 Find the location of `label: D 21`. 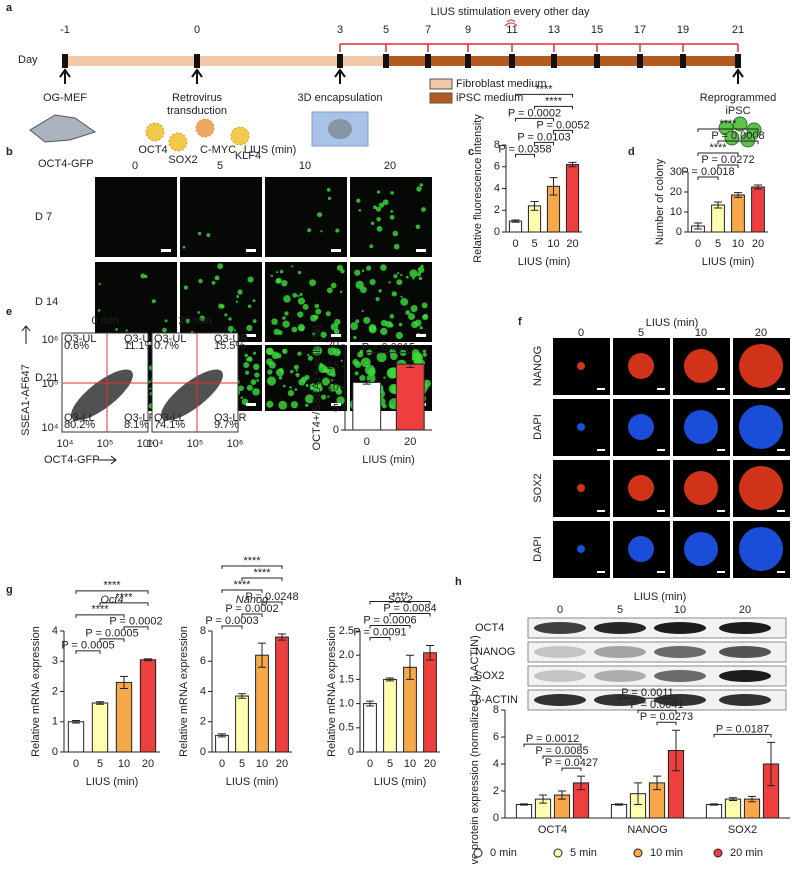

label: D 21 is located at coordinates (46, 378).